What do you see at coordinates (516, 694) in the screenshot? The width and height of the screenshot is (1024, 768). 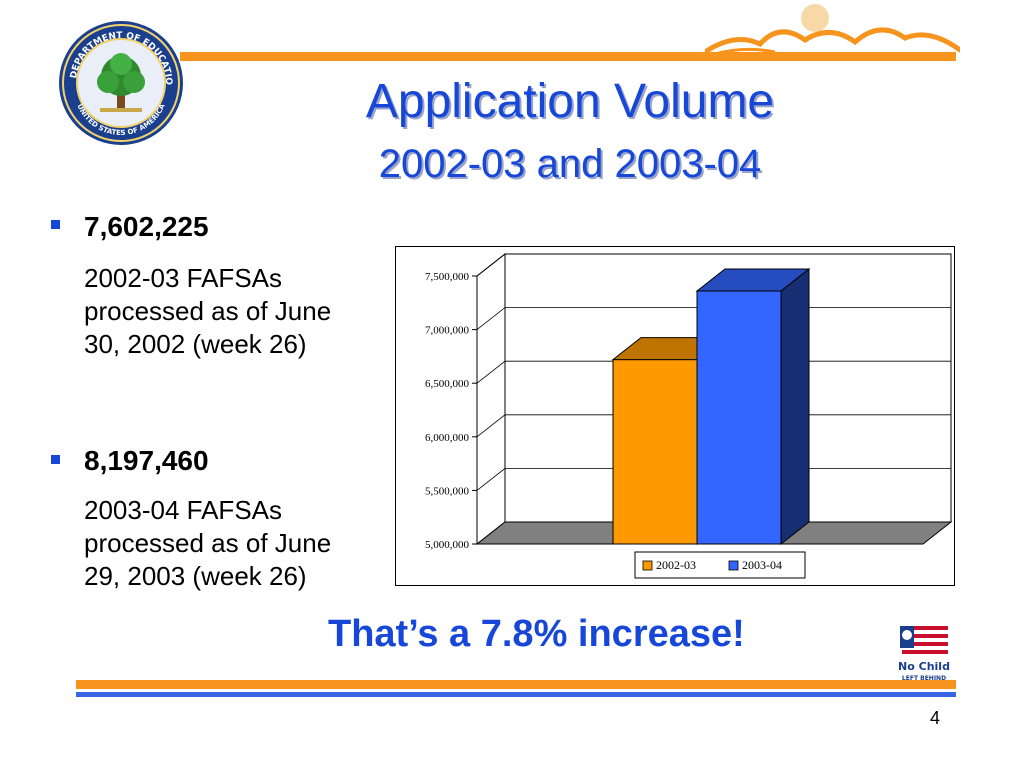 I see `bottom-blue-rule` at bounding box center [516, 694].